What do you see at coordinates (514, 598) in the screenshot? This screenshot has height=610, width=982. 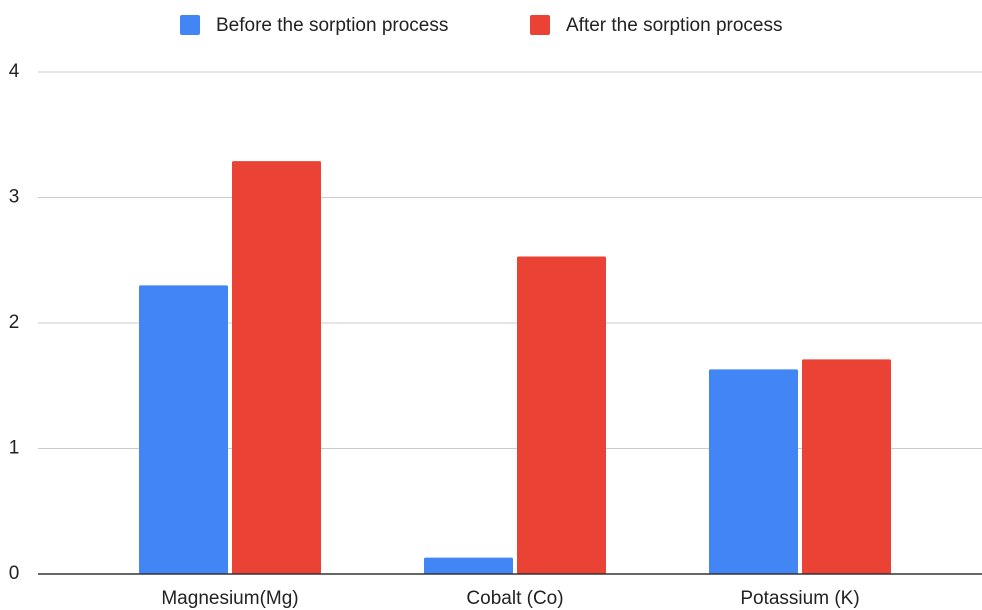 I see `x-tick-label: Cobalt (Co)` at bounding box center [514, 598].